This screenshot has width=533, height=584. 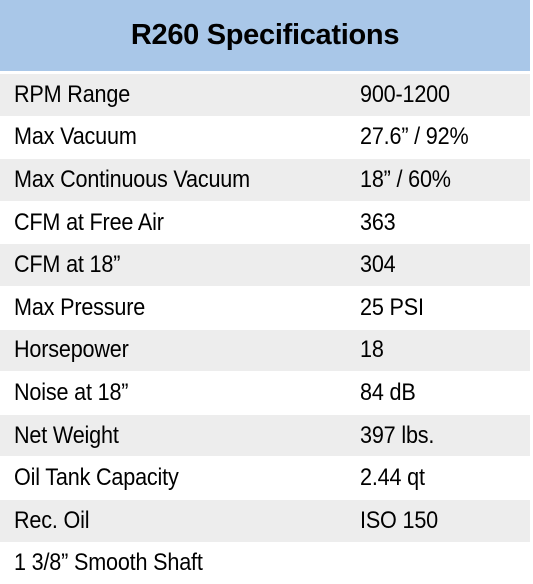 I want to click on table-row: Net Weight 397 lbs., so click(x=265, y=435).